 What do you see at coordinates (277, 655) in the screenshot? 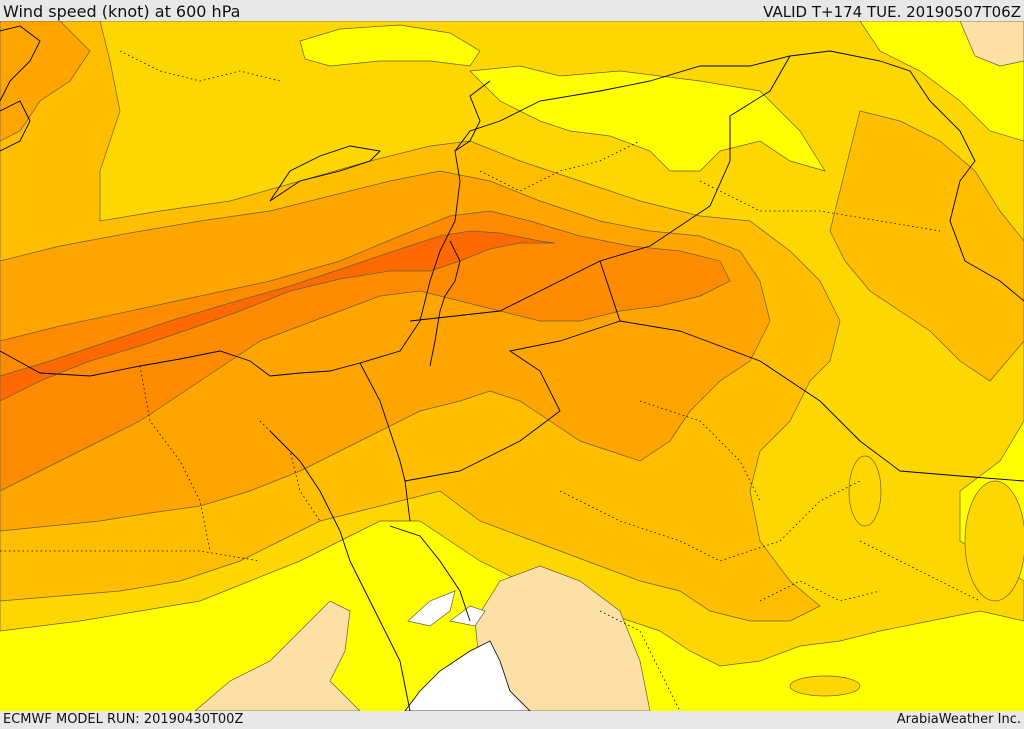
I see `band-peach-southwest` at bounding box center [277, 655].